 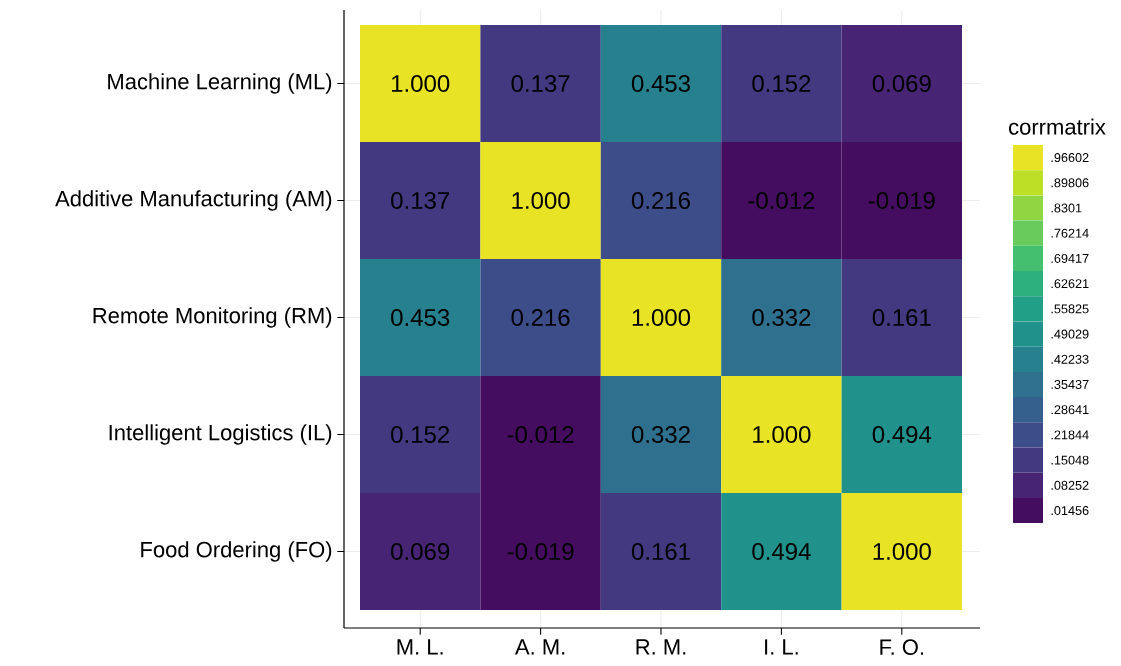 What do you see at coordinates (220, 434) in the screenshot?
I see `y-tick-label: Intelligent Logistics (IL)` at bounding box center [220, 434].